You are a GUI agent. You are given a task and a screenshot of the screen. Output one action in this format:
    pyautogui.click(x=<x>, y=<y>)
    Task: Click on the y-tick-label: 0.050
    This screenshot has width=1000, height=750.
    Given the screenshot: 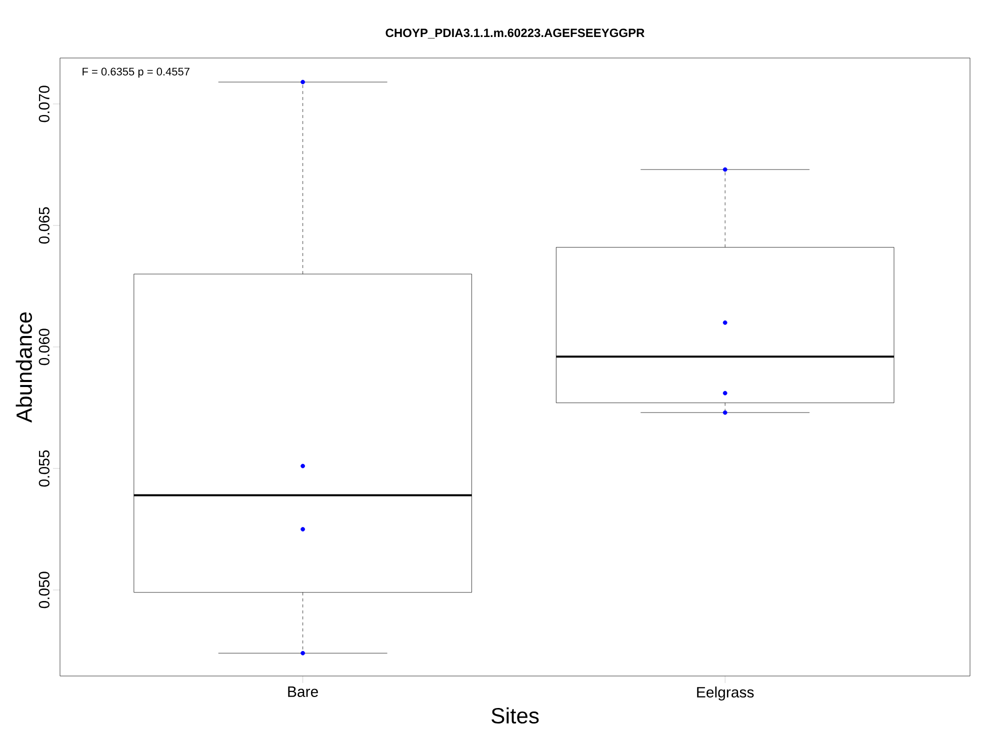 What is the action you would take?
    pyautogui.click(x=44, y=590)
    